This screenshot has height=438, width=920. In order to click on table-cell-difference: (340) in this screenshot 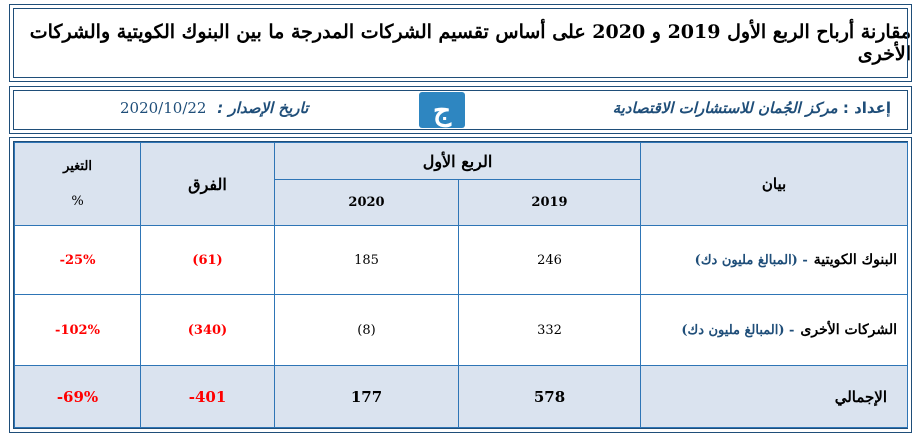, I will do `click(207, 330)`.